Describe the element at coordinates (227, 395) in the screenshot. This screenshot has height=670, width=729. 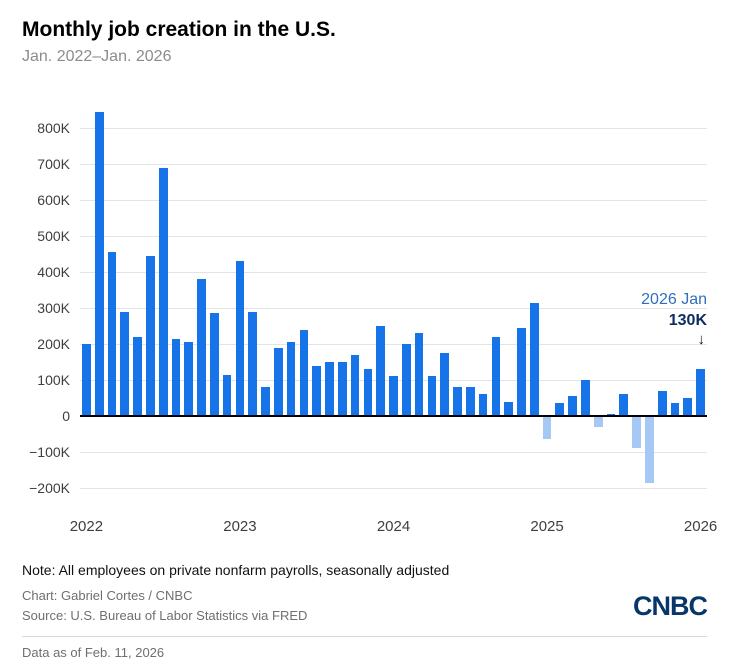
I see `bar-dec-2022` at that location.